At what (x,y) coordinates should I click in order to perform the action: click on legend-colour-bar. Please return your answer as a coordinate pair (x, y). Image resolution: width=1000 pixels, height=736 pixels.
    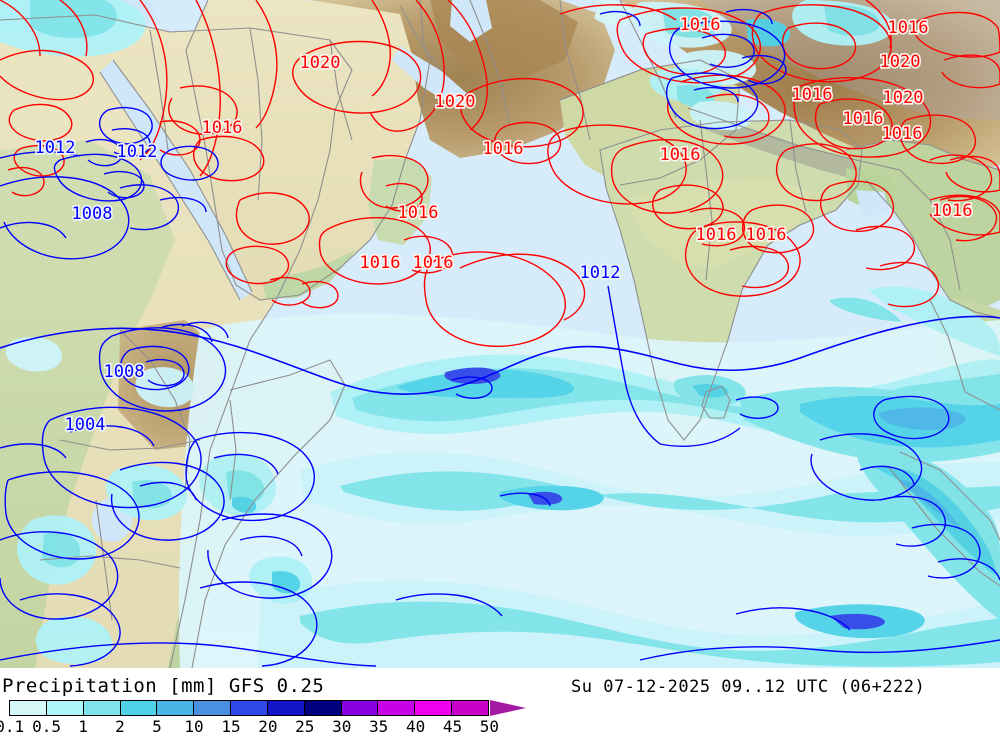
    Looking at the image, I should click on (249, 708).